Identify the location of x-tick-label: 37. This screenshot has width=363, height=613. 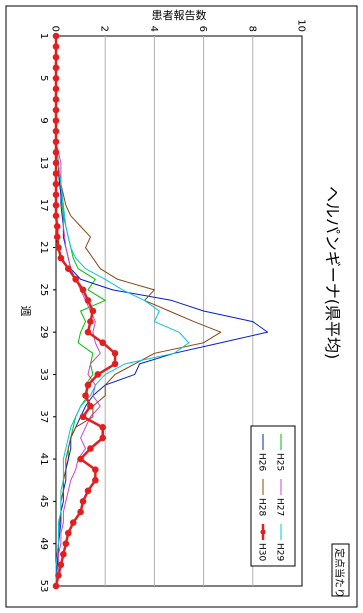
(43, 416).